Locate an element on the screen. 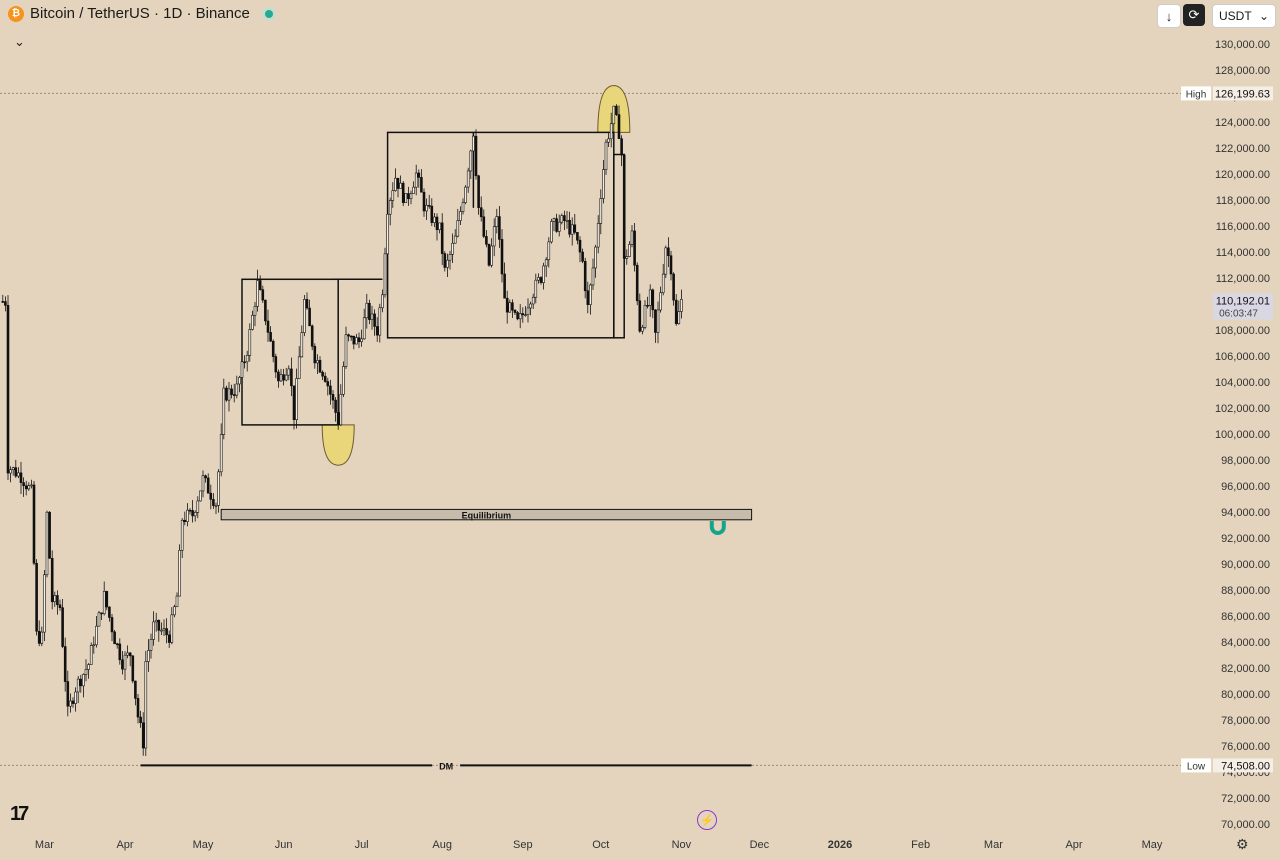 The height and width of the screenshot is (860, 1280). magnet-icon is located at coordinates (717, 528).